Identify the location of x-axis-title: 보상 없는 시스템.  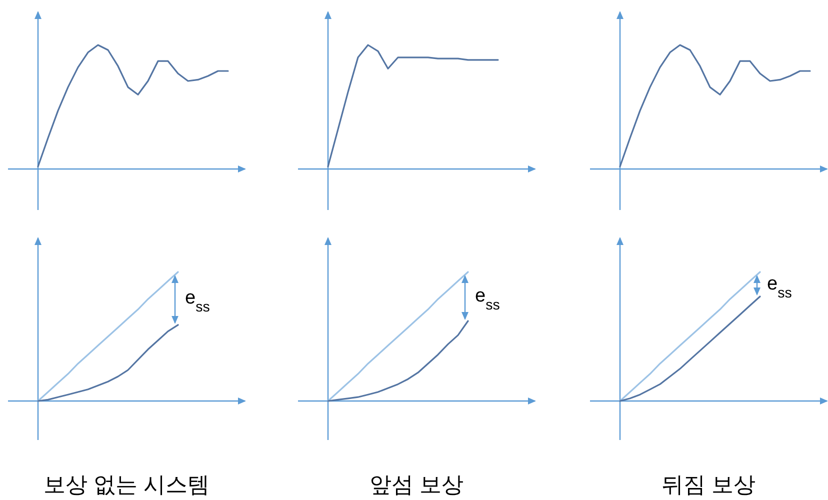
(126, 484).